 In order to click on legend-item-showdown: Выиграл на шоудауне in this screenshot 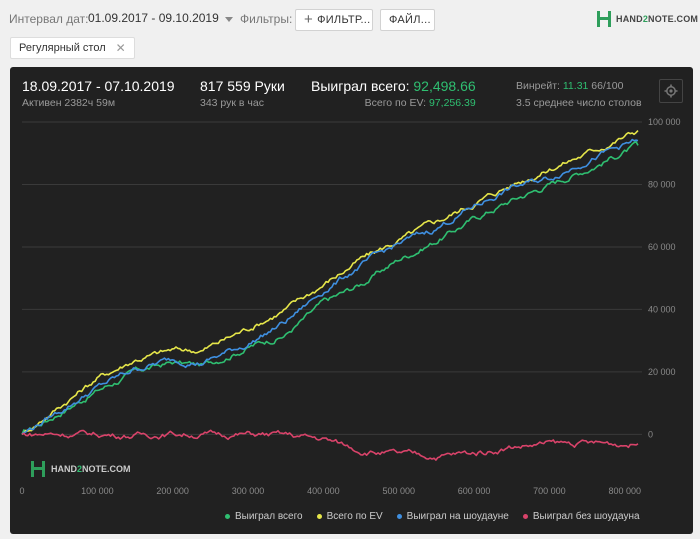, I will do `click(452, 516)`.